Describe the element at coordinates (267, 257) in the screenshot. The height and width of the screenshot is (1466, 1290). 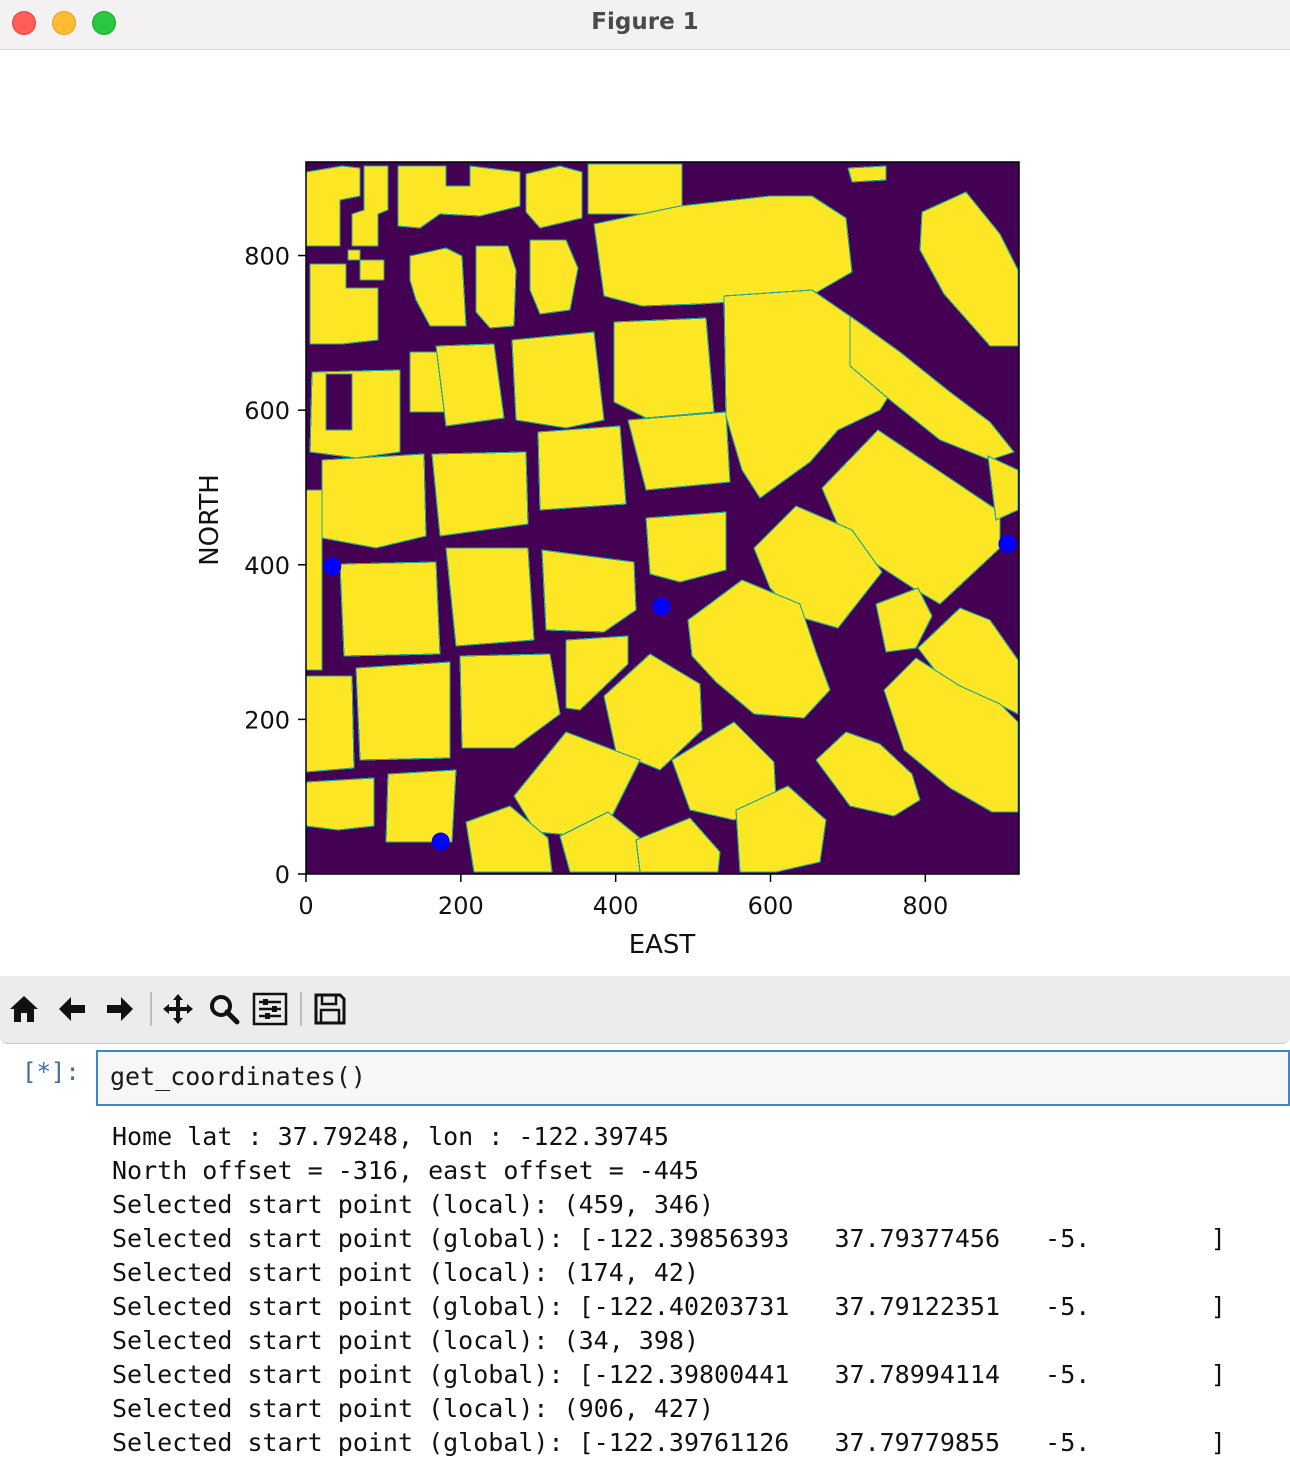
I see `y-tick-label: 800` at that location.